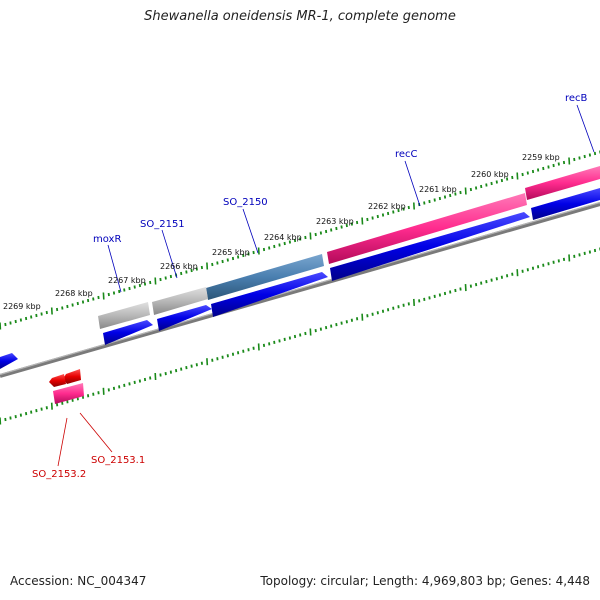 The height and width of the screenshot is (600, 600). What do you see at coordinates (74, 293) in the screenshot?
I see `scale-label: 2268 kbp` at bounding box center [74, 293].